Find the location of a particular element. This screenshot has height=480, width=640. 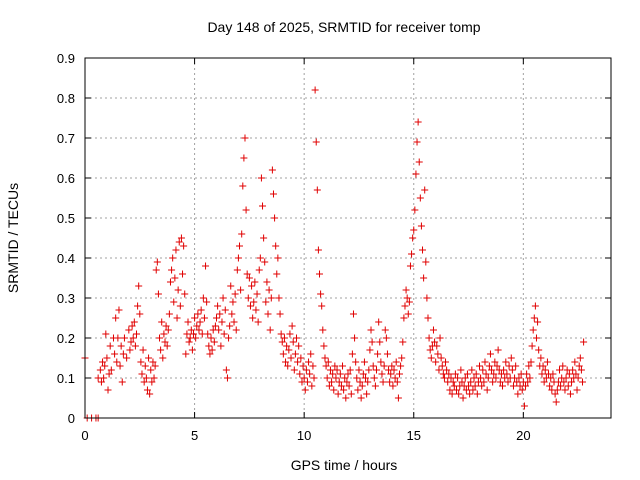

x-axis-title: GPS time / hours is located at coordinates (344, 465).